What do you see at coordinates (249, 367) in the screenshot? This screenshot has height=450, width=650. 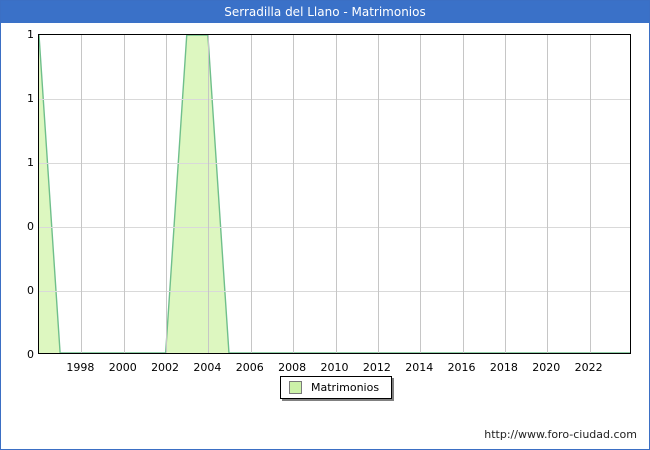 I see `x-axis-tick-label: 2006` at bounding box center [249, 367].